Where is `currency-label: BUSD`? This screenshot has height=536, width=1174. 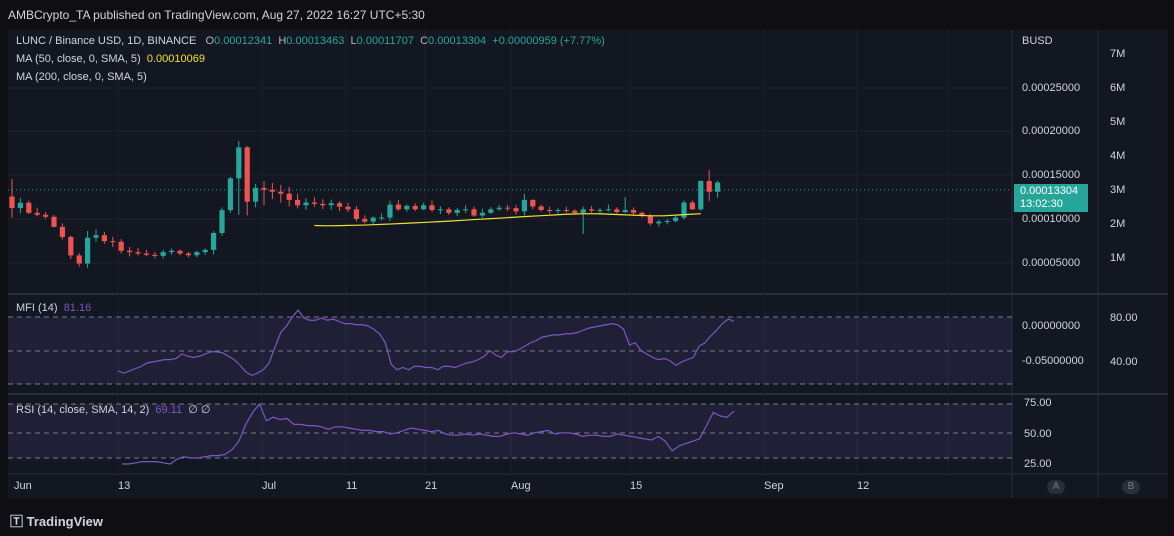
currency-label: BUSD is located at coordinates (1037, 41).